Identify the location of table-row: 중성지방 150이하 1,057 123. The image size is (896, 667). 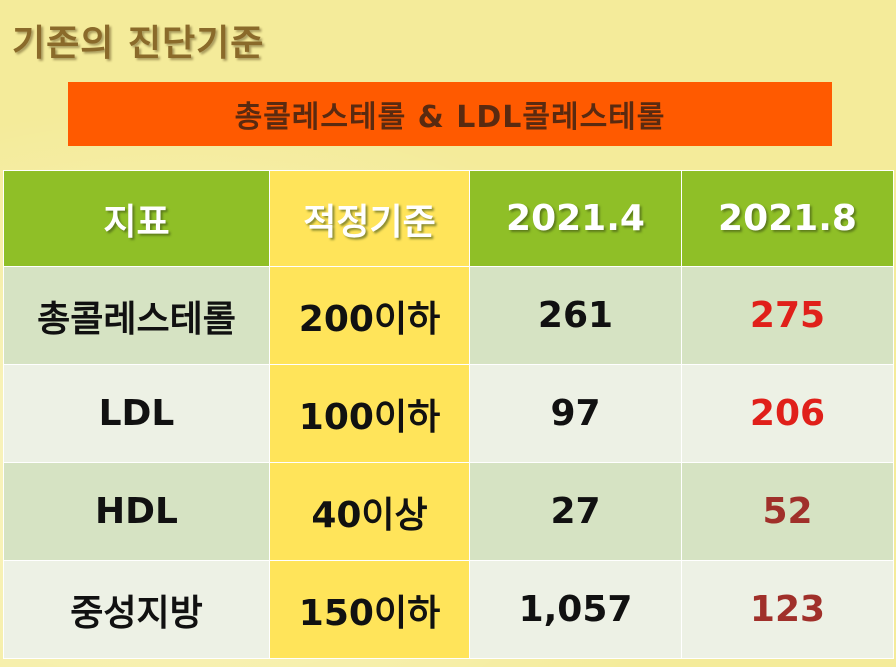
(448, 609).